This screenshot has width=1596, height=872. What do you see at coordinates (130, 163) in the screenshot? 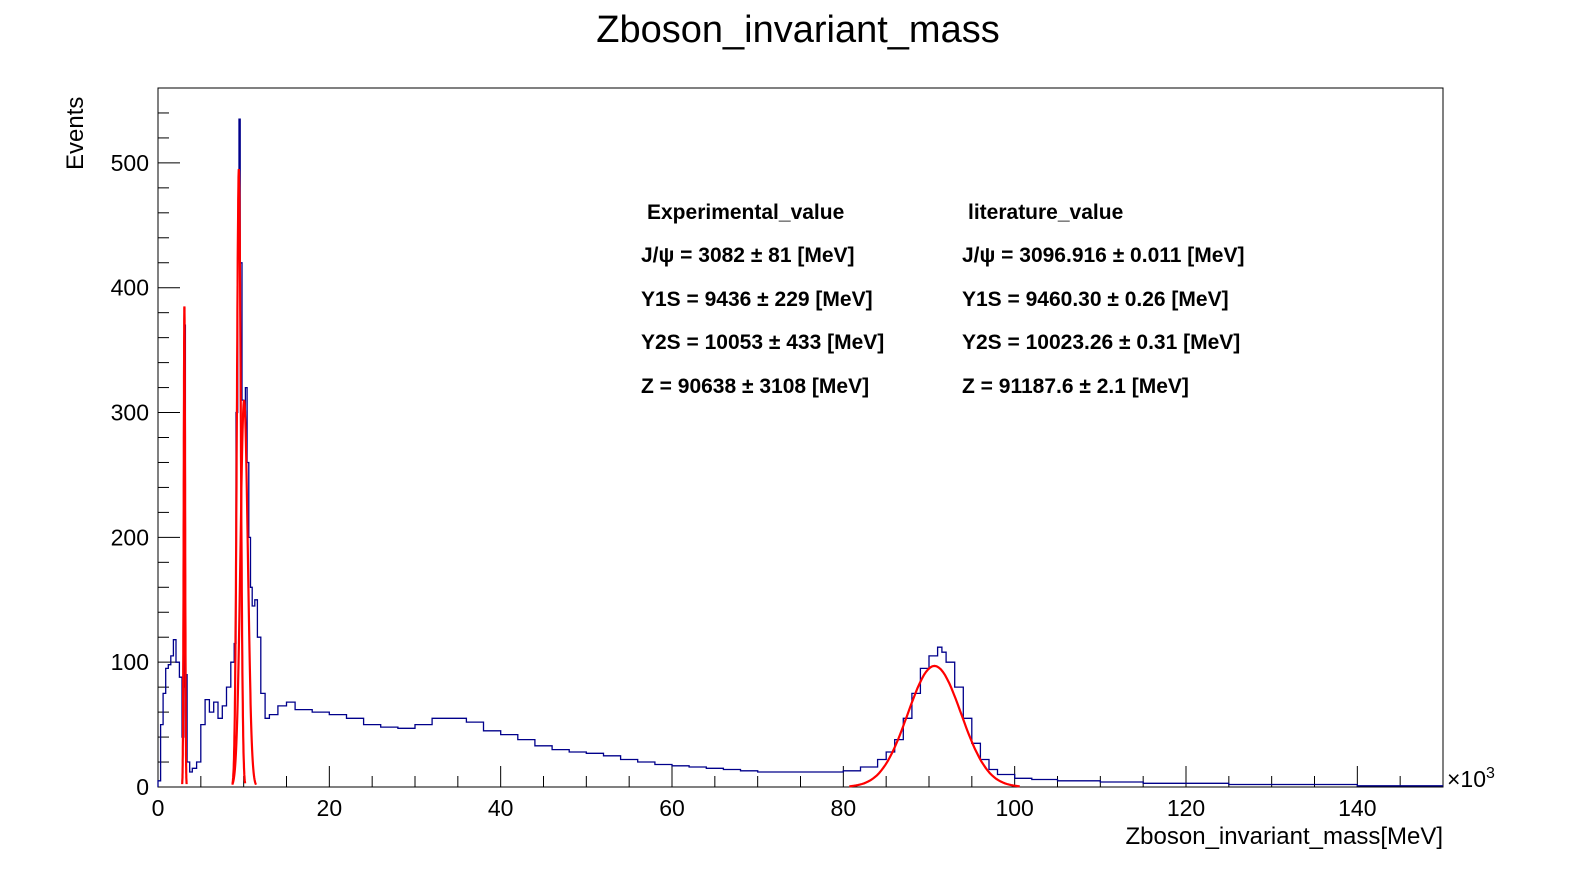
I see `y-tick-label: 500` at bounding box center [130, 163].